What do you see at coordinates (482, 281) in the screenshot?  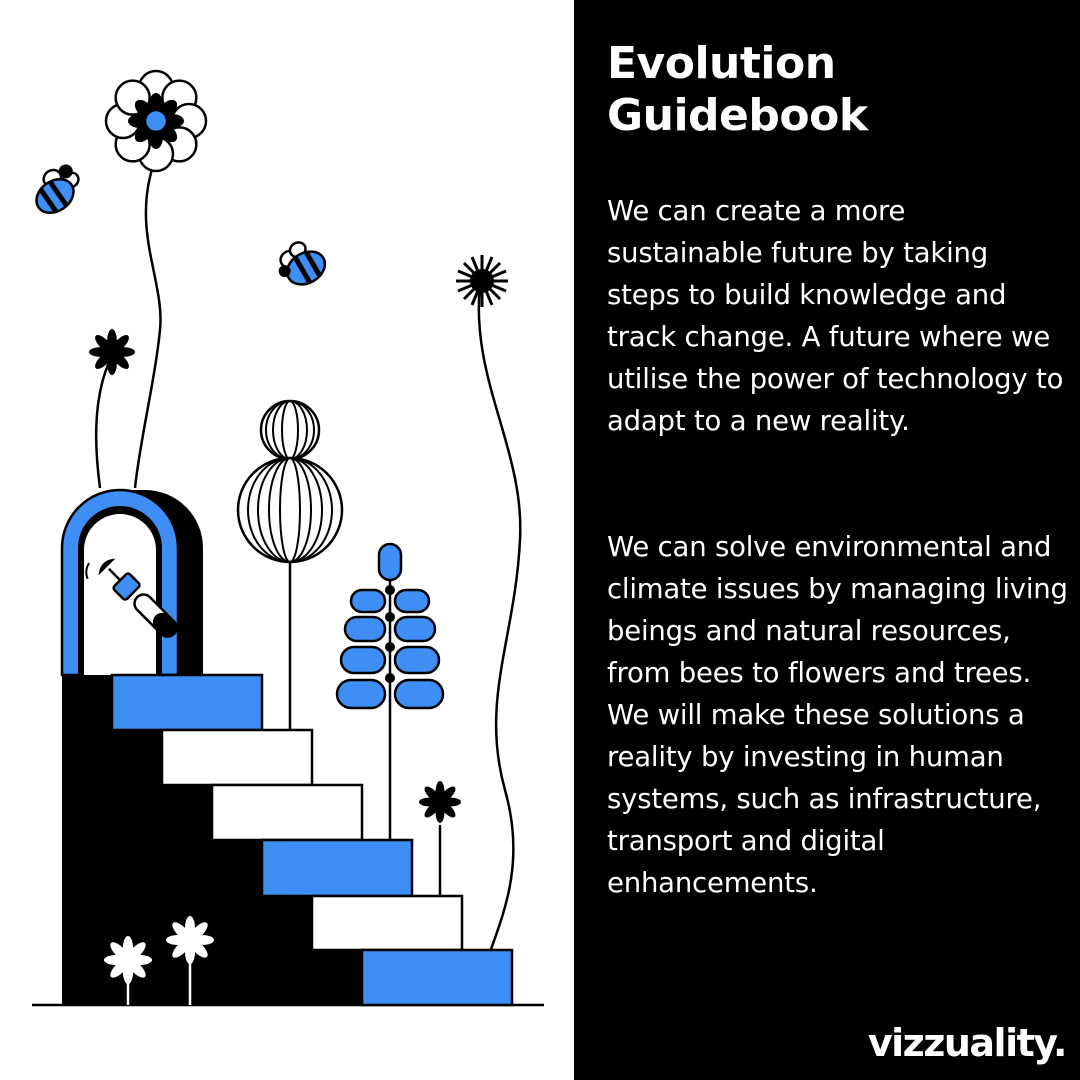 I see `dandelion-icon` at bounding box center [482, 281].